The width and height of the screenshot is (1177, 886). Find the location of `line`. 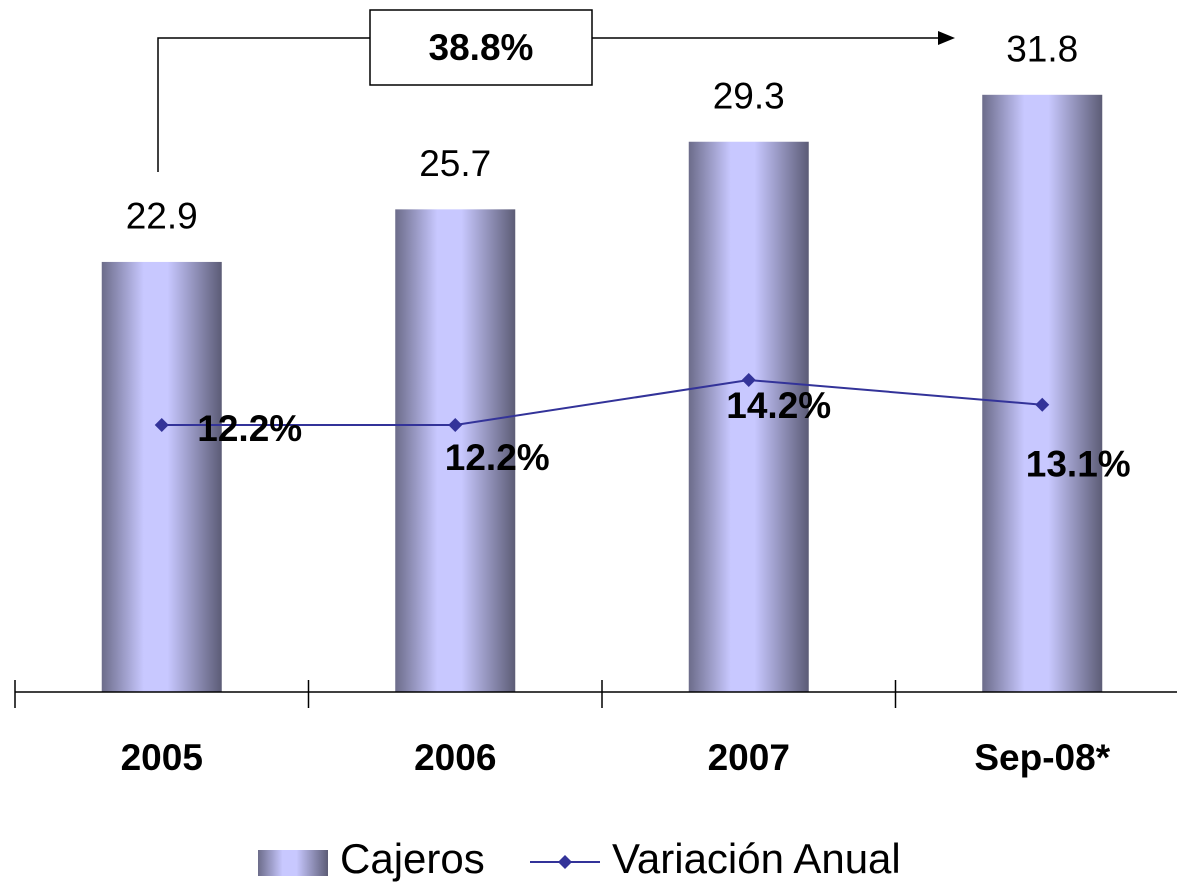

line is located at coordinates (602, 402).